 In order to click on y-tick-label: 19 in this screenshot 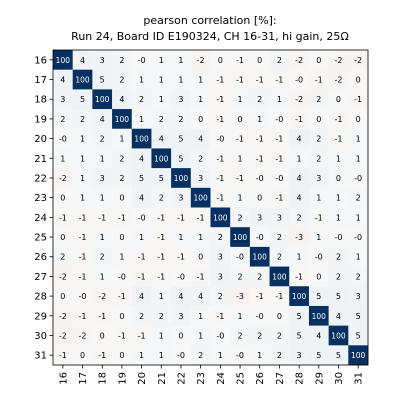, I will do `click(40, 119)`.